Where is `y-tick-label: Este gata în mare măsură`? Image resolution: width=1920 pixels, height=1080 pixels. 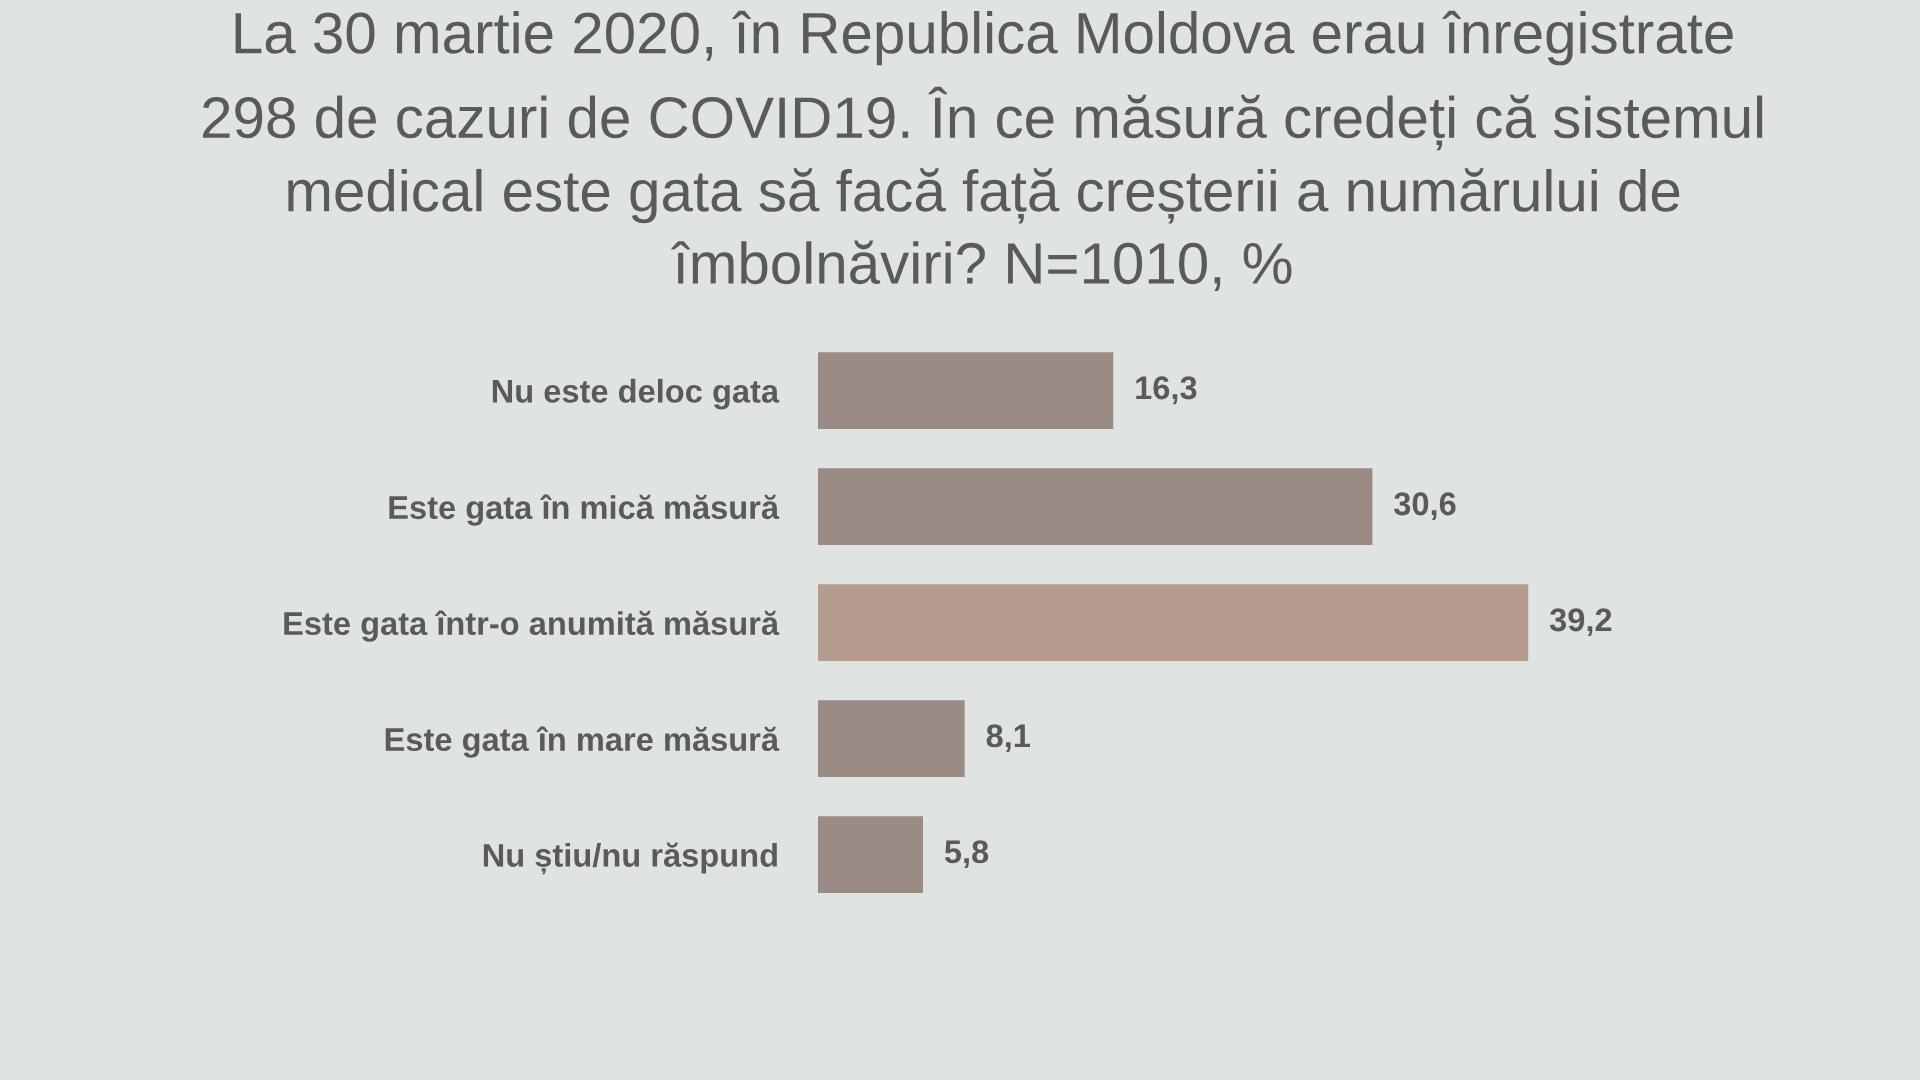 y-tick-label: Este gata în mare măsură is located at coordinates (582, 742).